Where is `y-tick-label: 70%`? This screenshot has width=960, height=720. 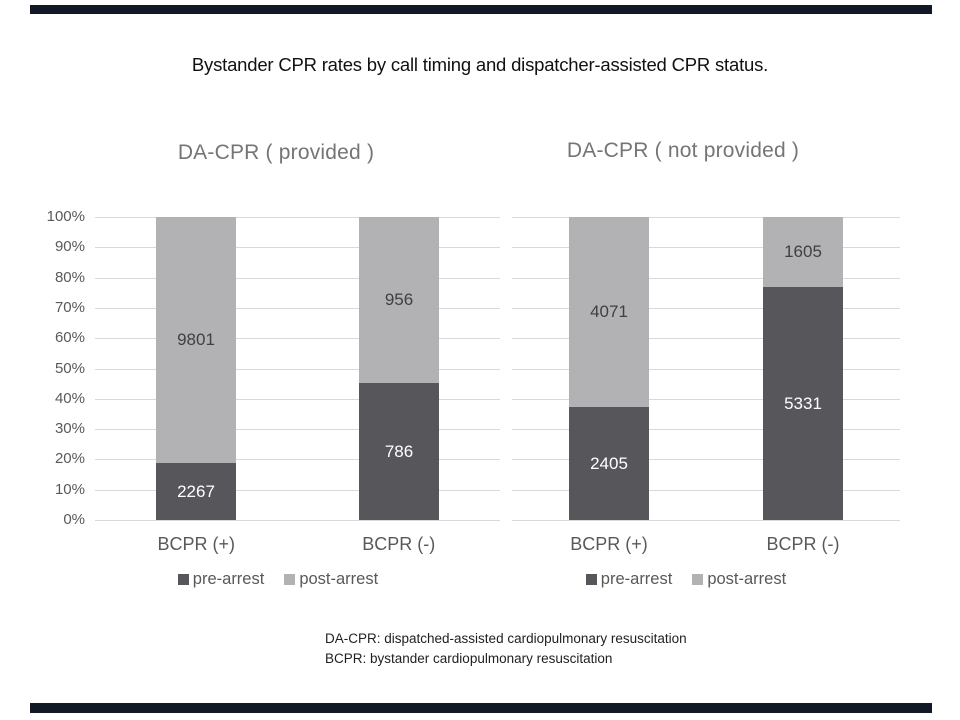
y-tick-label: 70% is located at coordinates (69, 307).